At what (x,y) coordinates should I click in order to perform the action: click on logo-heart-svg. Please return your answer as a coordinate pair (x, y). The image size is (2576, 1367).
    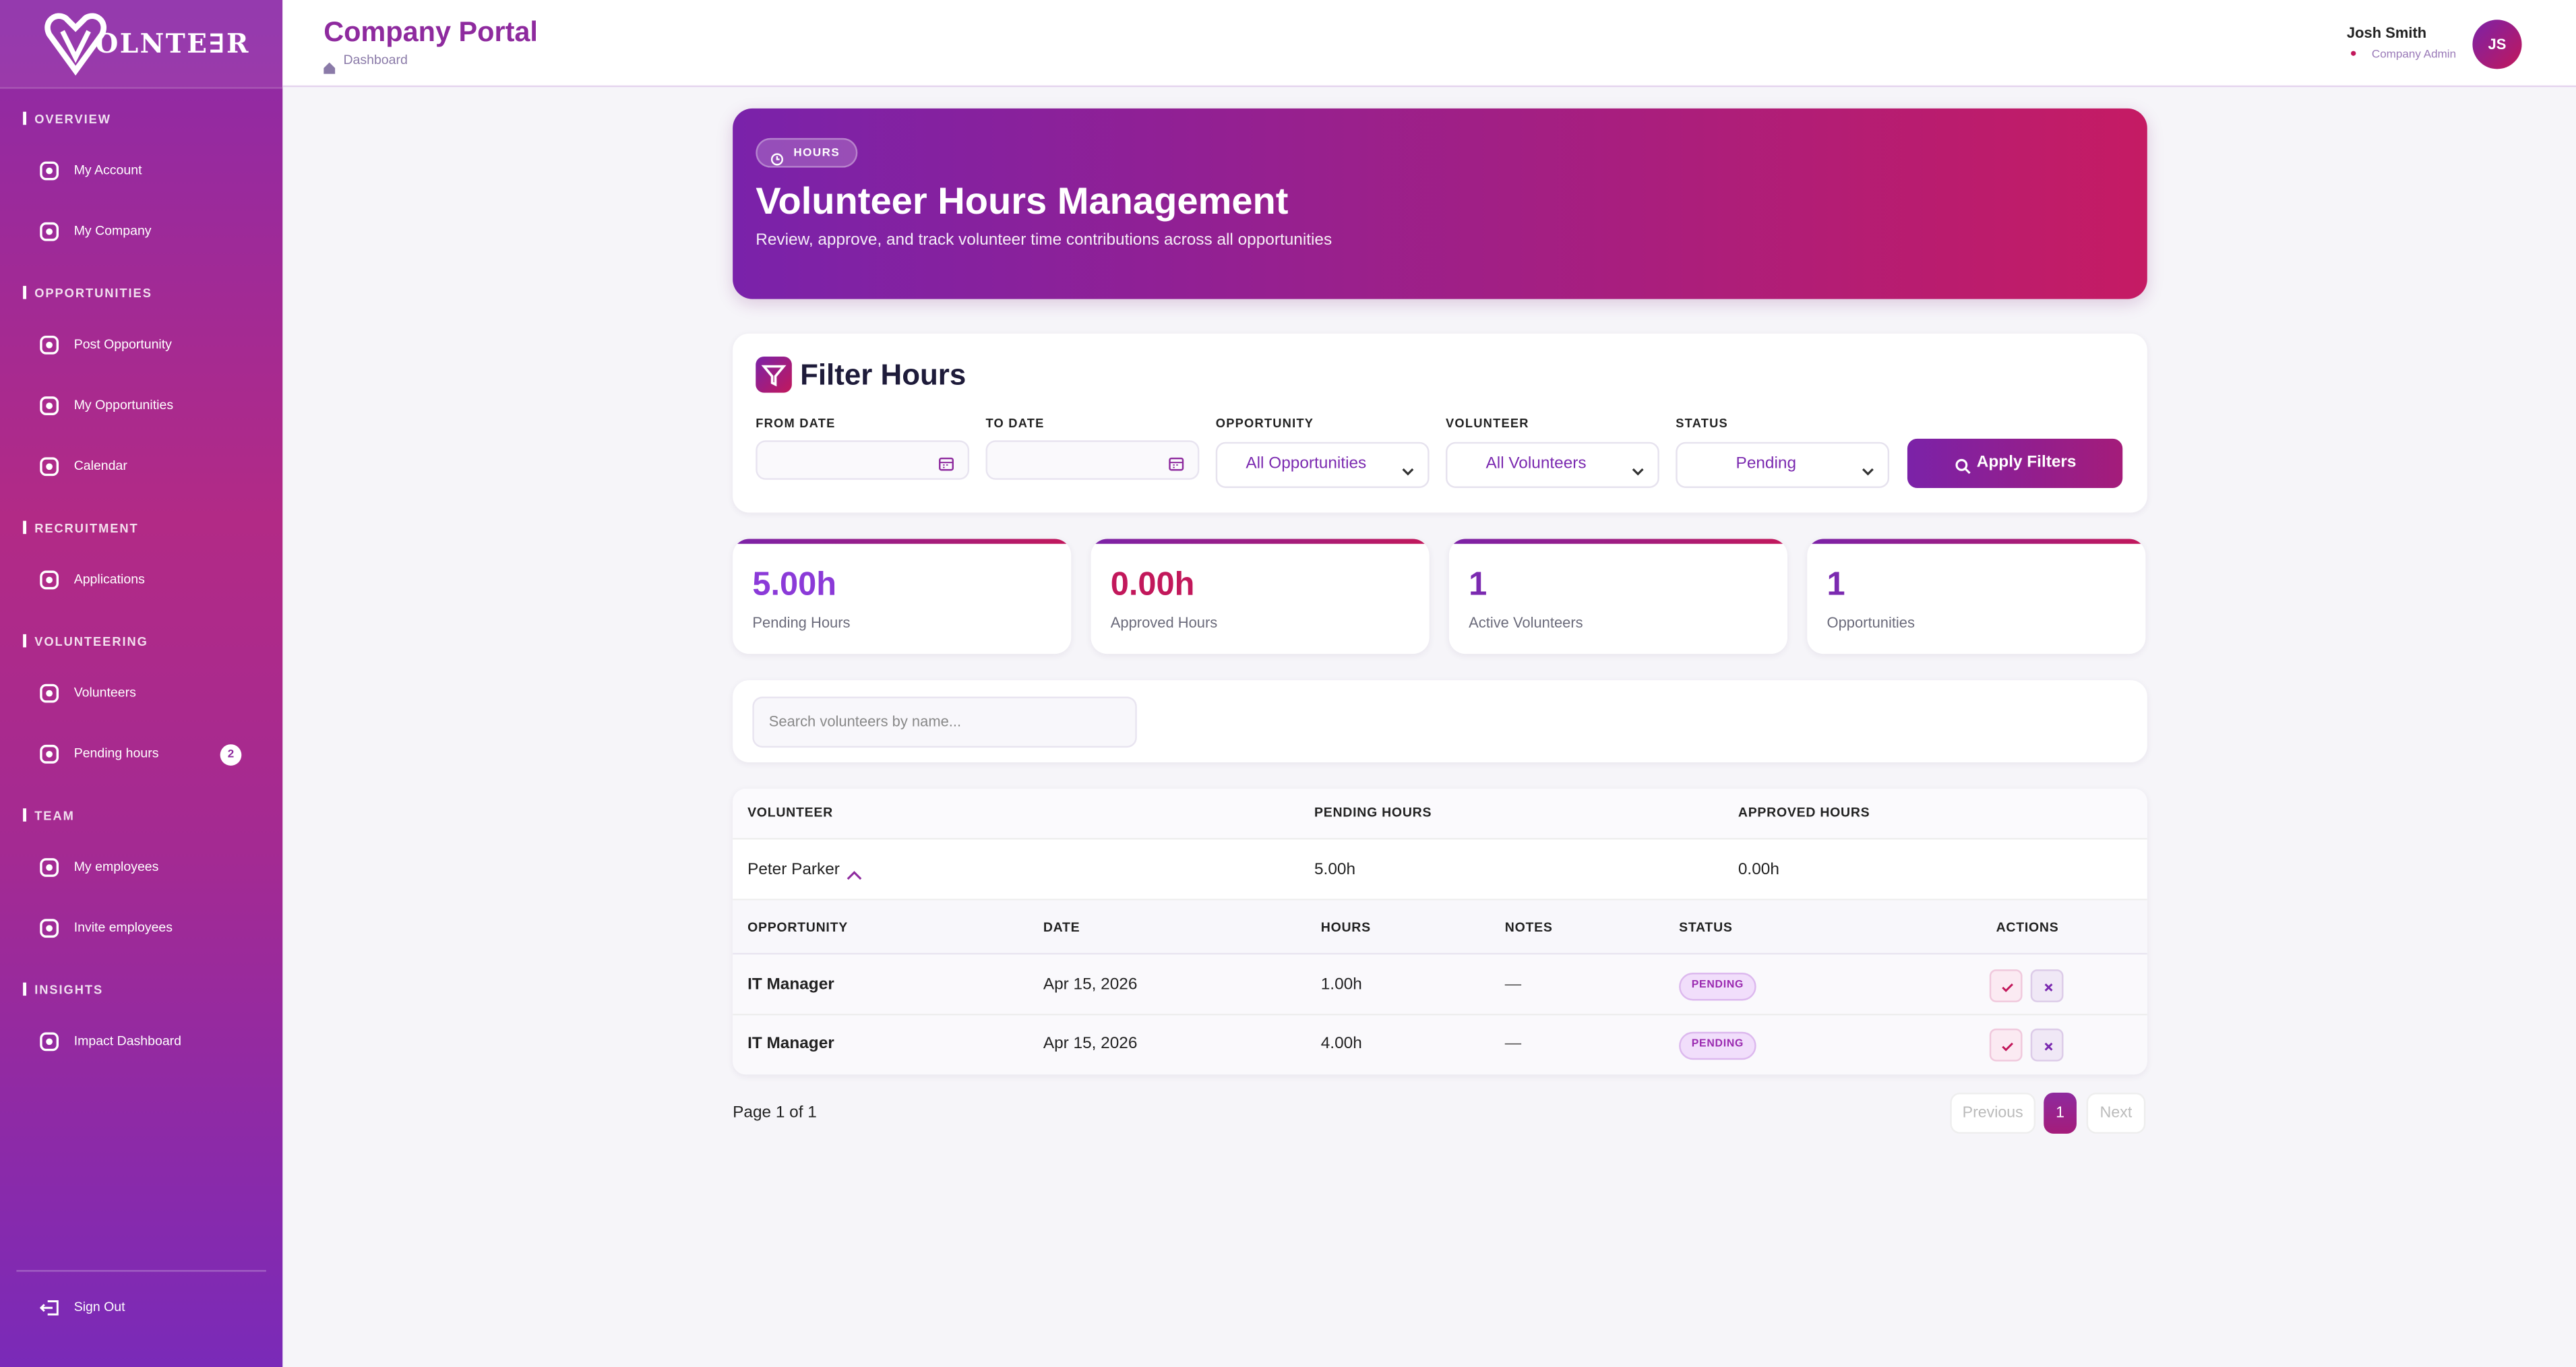
    Looking at the image, I should click on (75, 44).